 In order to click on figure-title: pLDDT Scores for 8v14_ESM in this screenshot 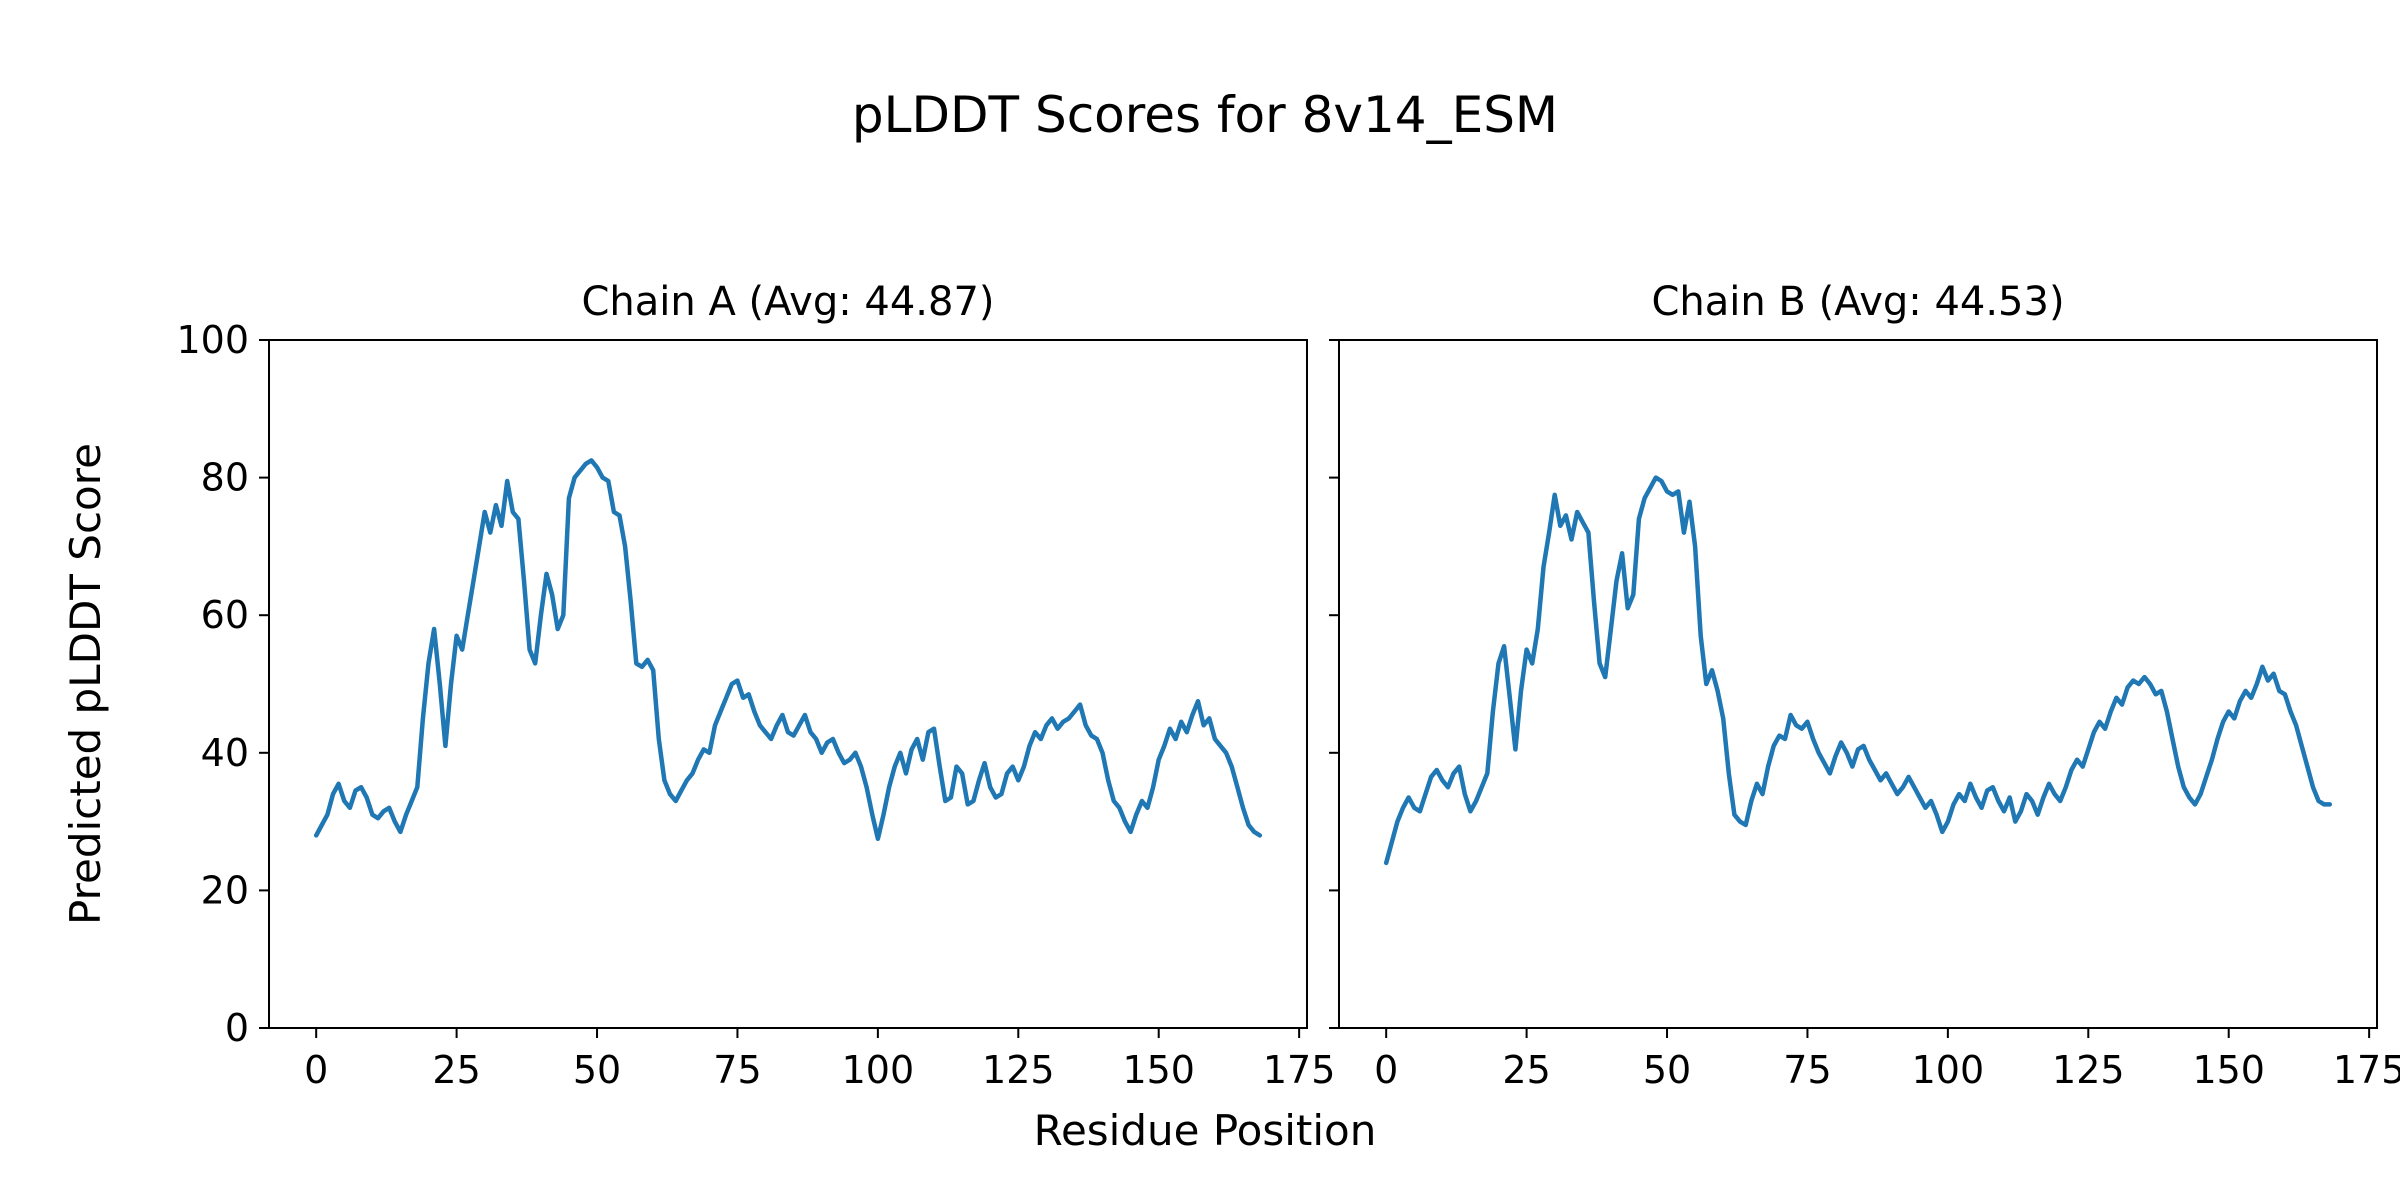, I will do `click(1205, 115)`.